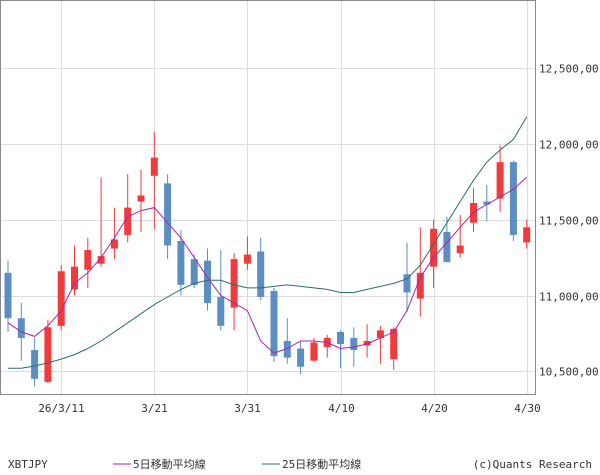 The width and height of the screenshot is (600, 475). Describe the element at coordinates (569, 372) in the screenshot. I see `y-tick-label: 10,500,00` at that location.